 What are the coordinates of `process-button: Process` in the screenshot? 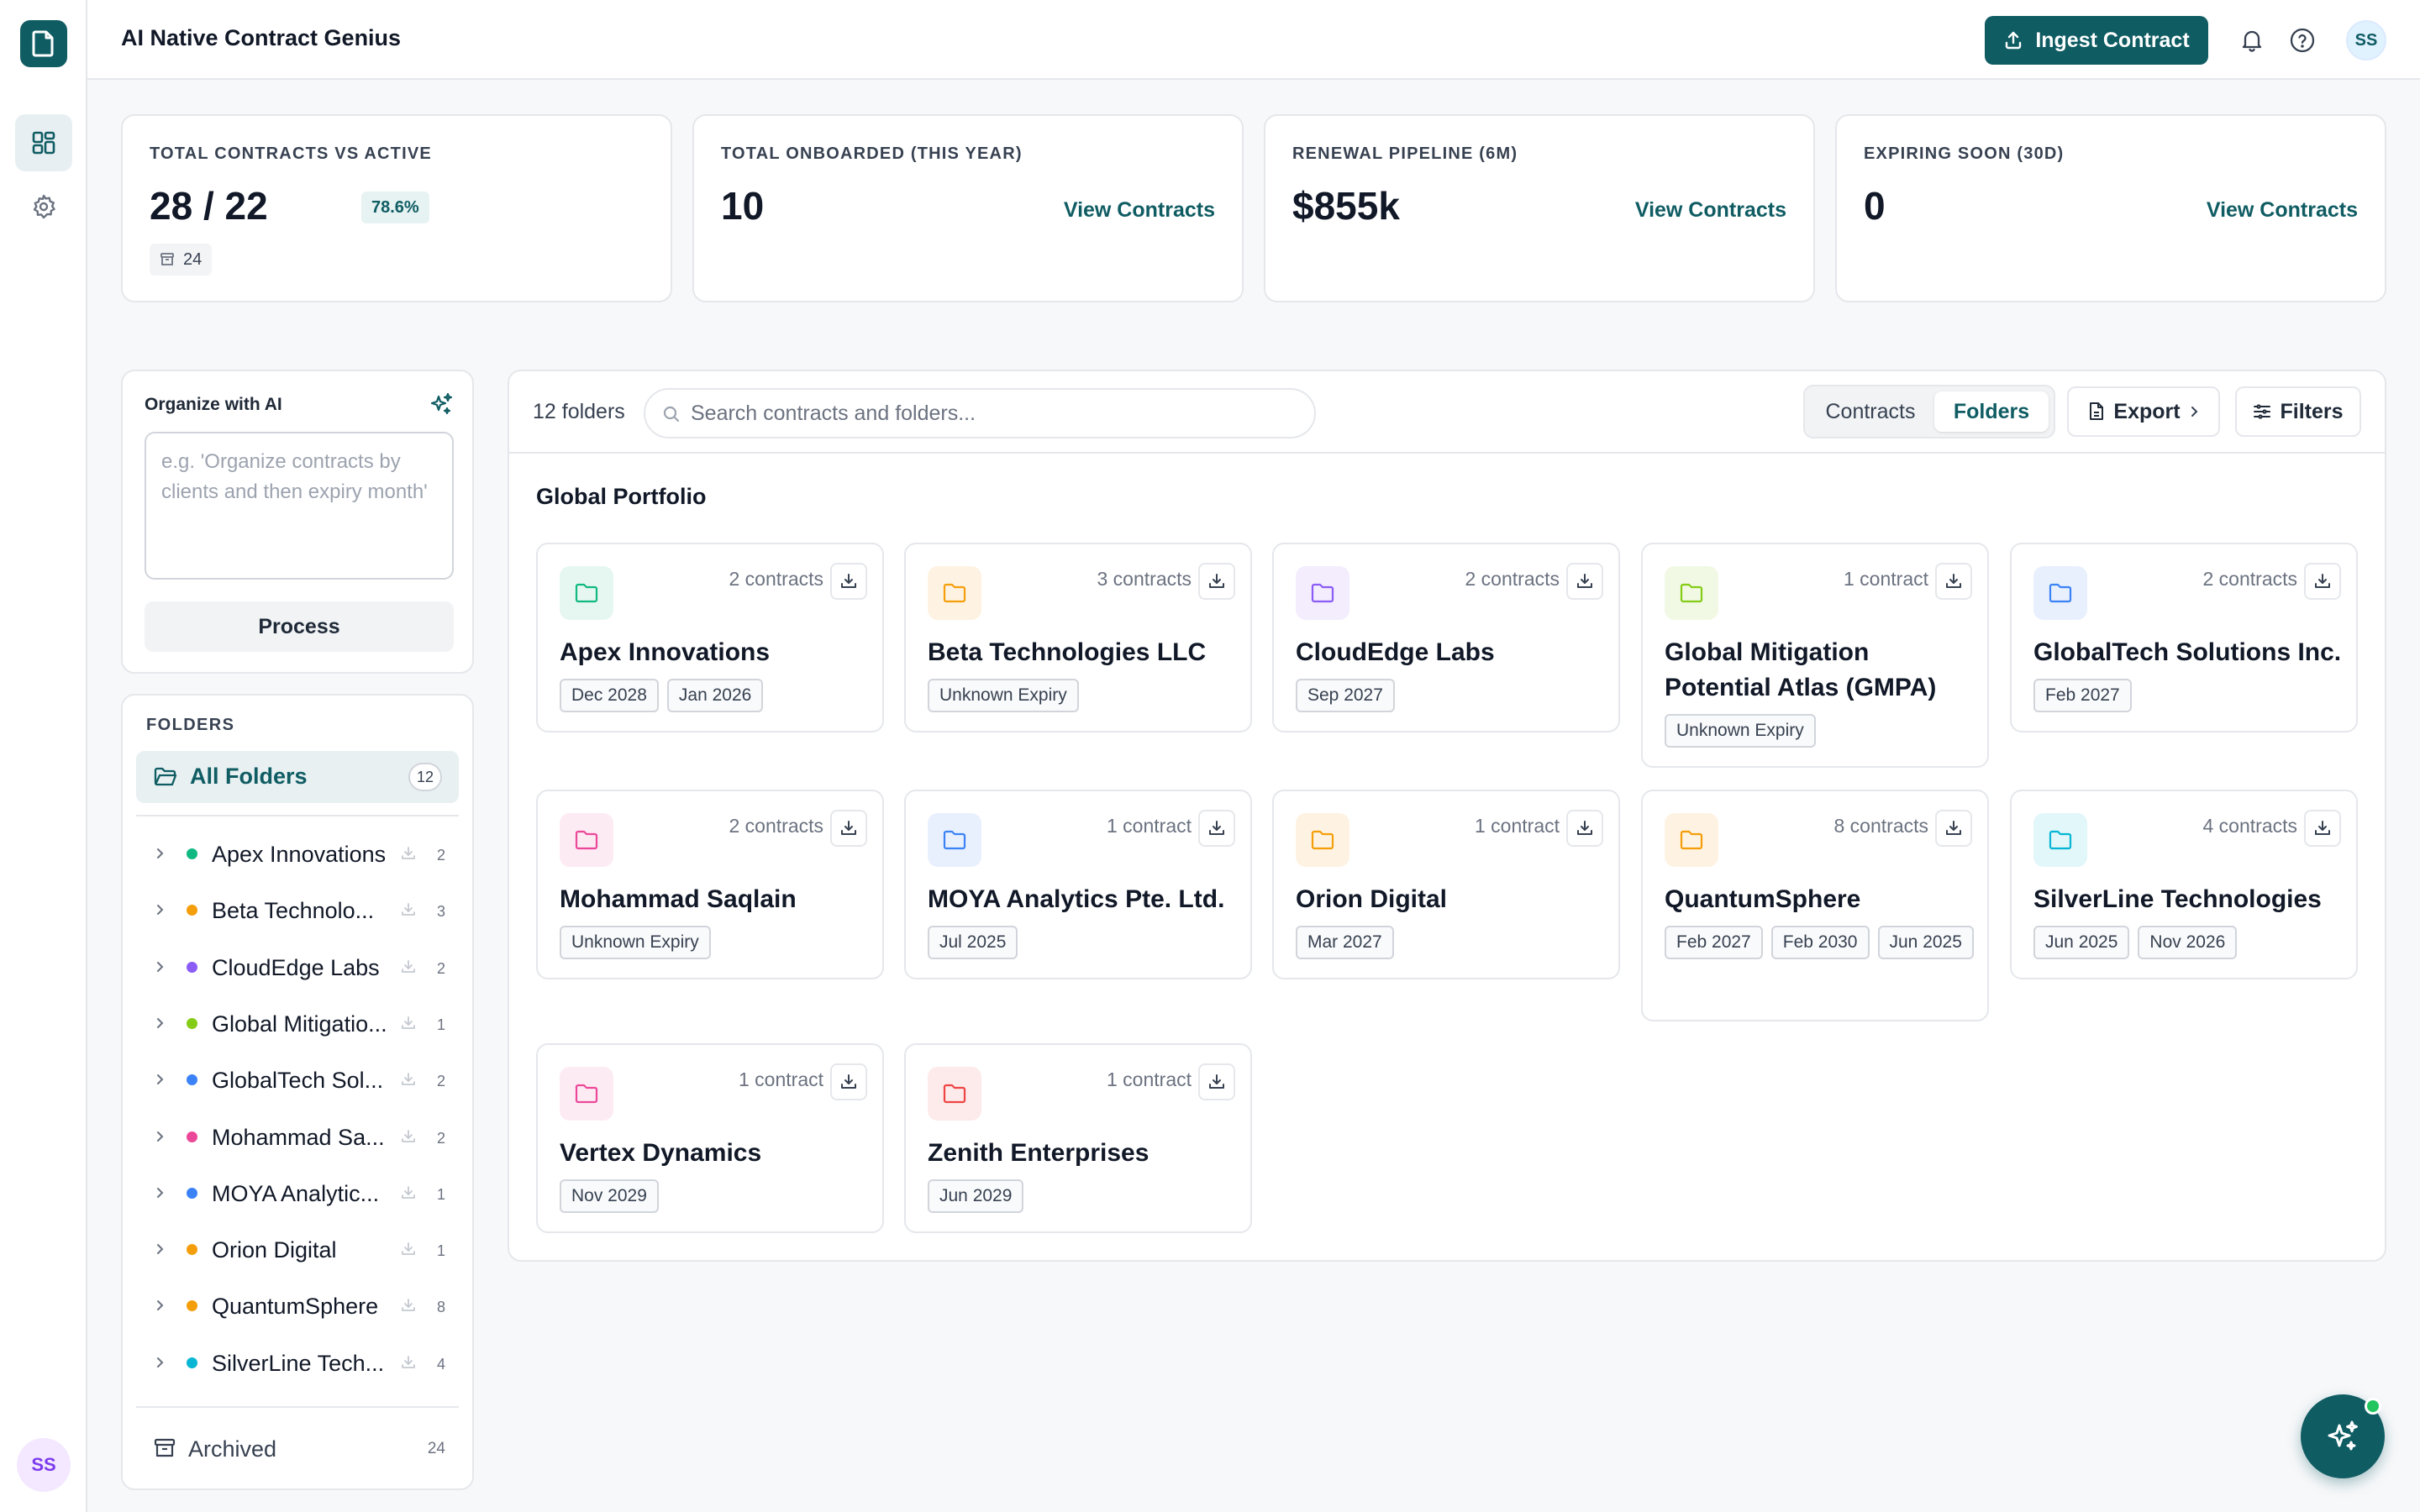 It's located at (299, 626).